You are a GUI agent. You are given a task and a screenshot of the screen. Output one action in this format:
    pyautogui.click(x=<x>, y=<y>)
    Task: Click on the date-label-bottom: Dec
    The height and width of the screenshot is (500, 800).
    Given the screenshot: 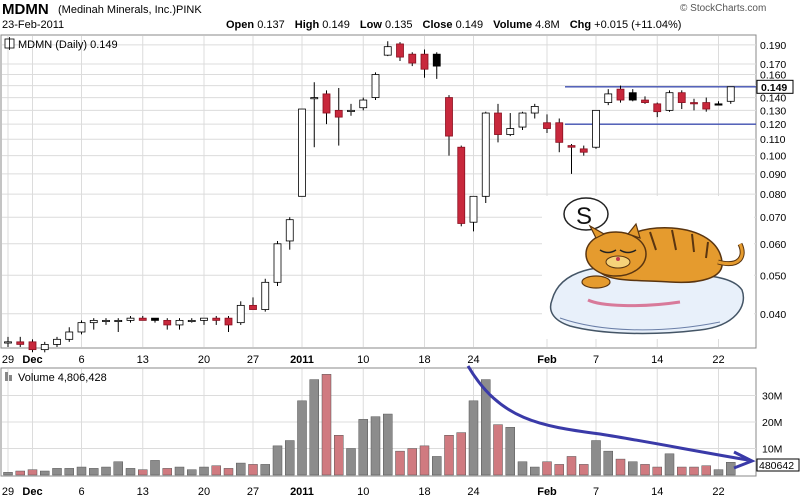 What is the action you would take?
    pyautogui.click(x=32, y=492)
    